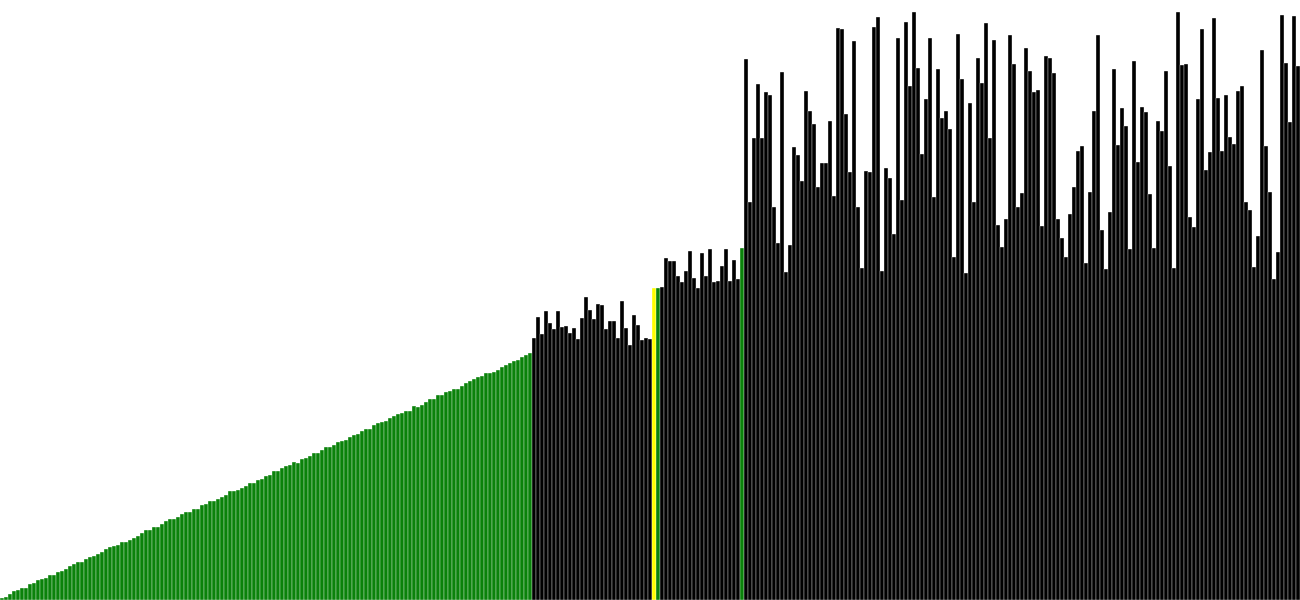  What do you see at coordinates (742, 423) in the screenshot?
I see `bar-pivot` at bounding box center [742, 423].